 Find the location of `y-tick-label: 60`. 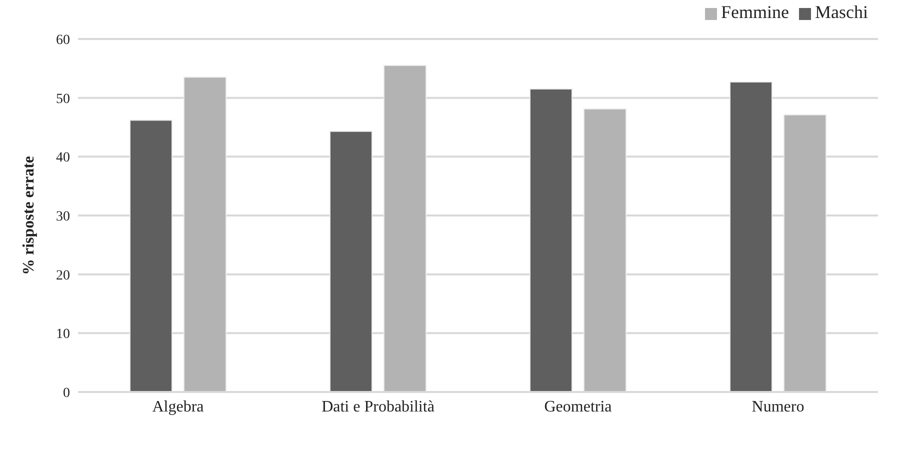

y-tick-label: 60 is located at coordinates (63, 40).